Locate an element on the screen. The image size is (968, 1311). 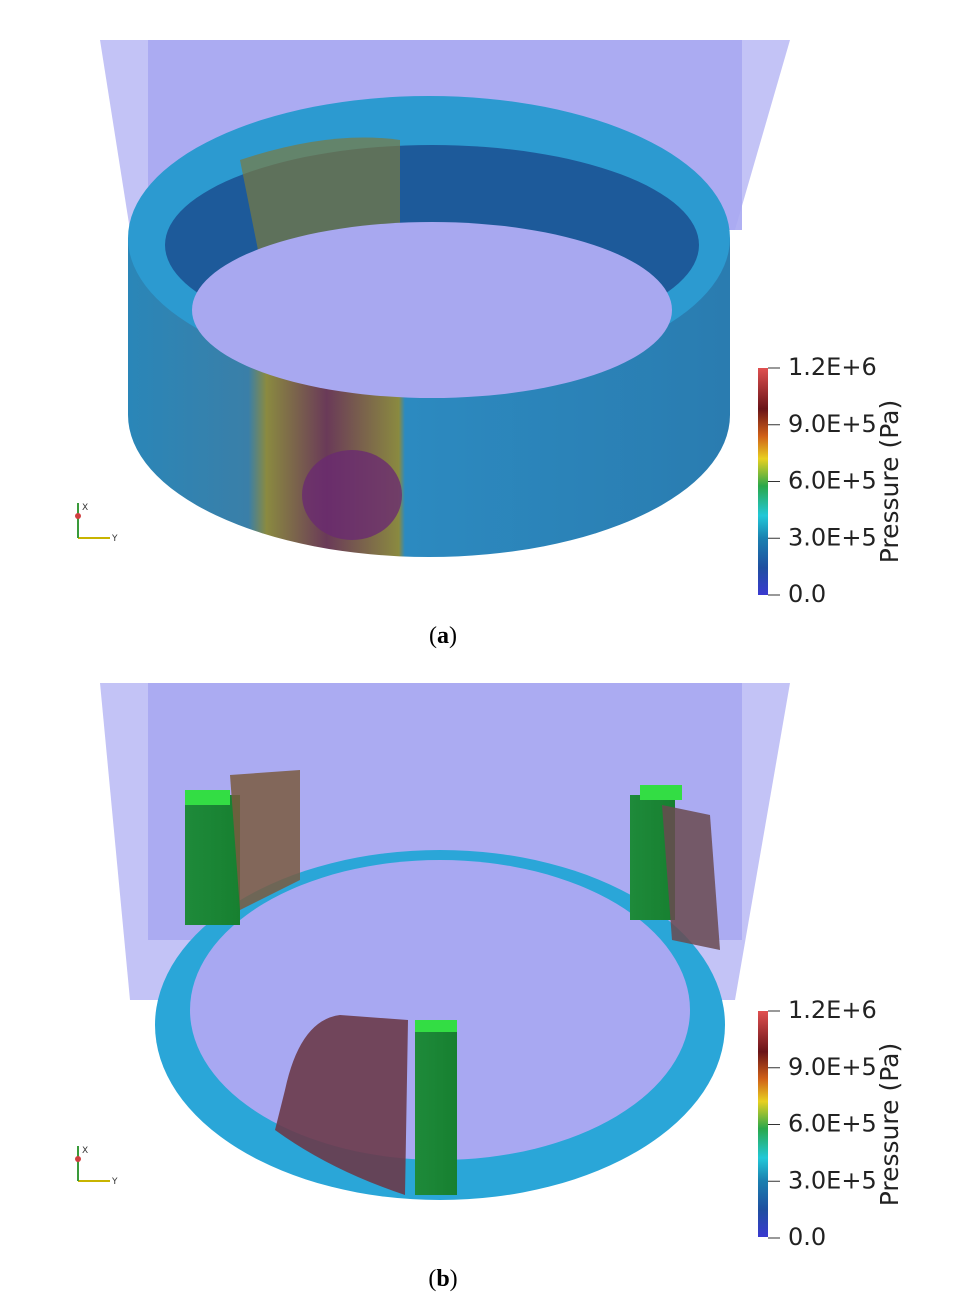
ring-floor is located at coordinates (432, 310).